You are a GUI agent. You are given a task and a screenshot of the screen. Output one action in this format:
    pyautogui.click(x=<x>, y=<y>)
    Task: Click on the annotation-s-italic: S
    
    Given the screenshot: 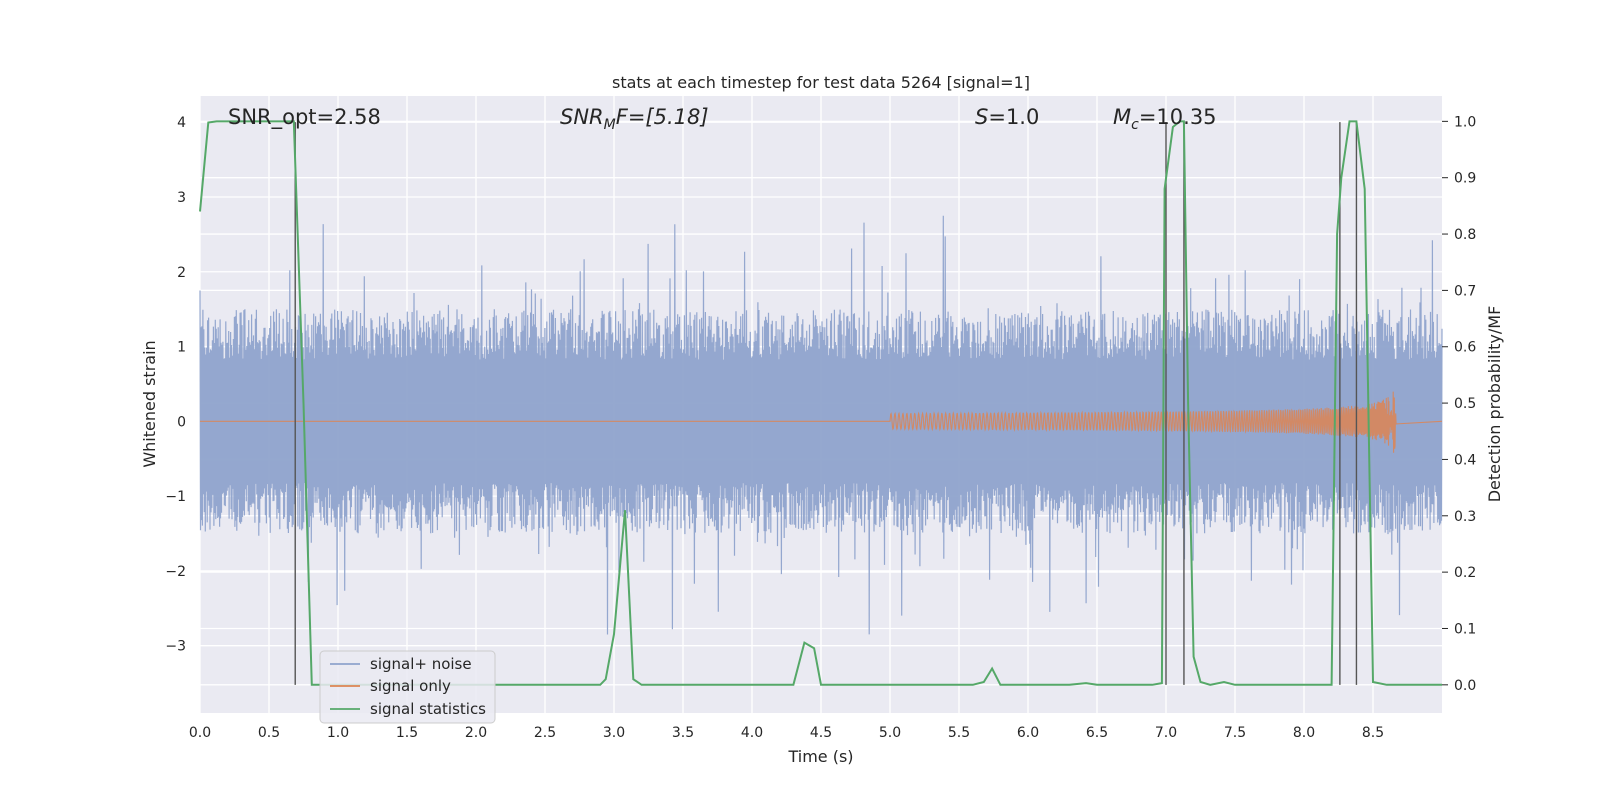 What is the action you would take?
    pyautogui.click(x=981, y=117)
    